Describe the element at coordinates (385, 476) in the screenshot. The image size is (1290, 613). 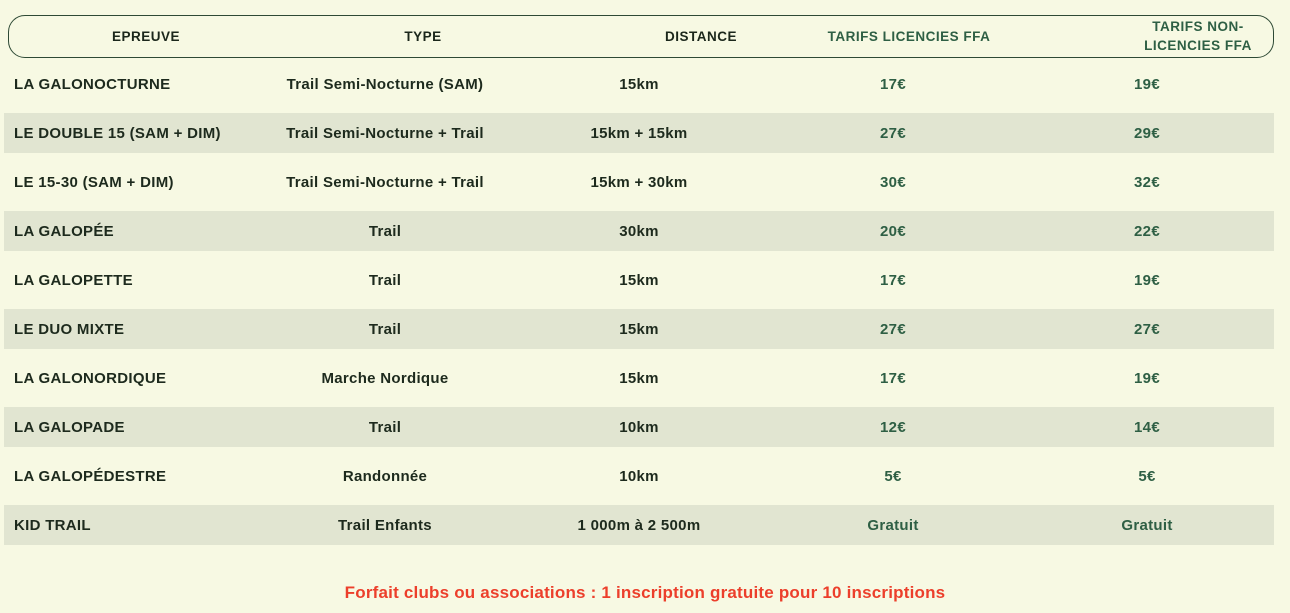
I see `cell-type: Randonnée` at that location.